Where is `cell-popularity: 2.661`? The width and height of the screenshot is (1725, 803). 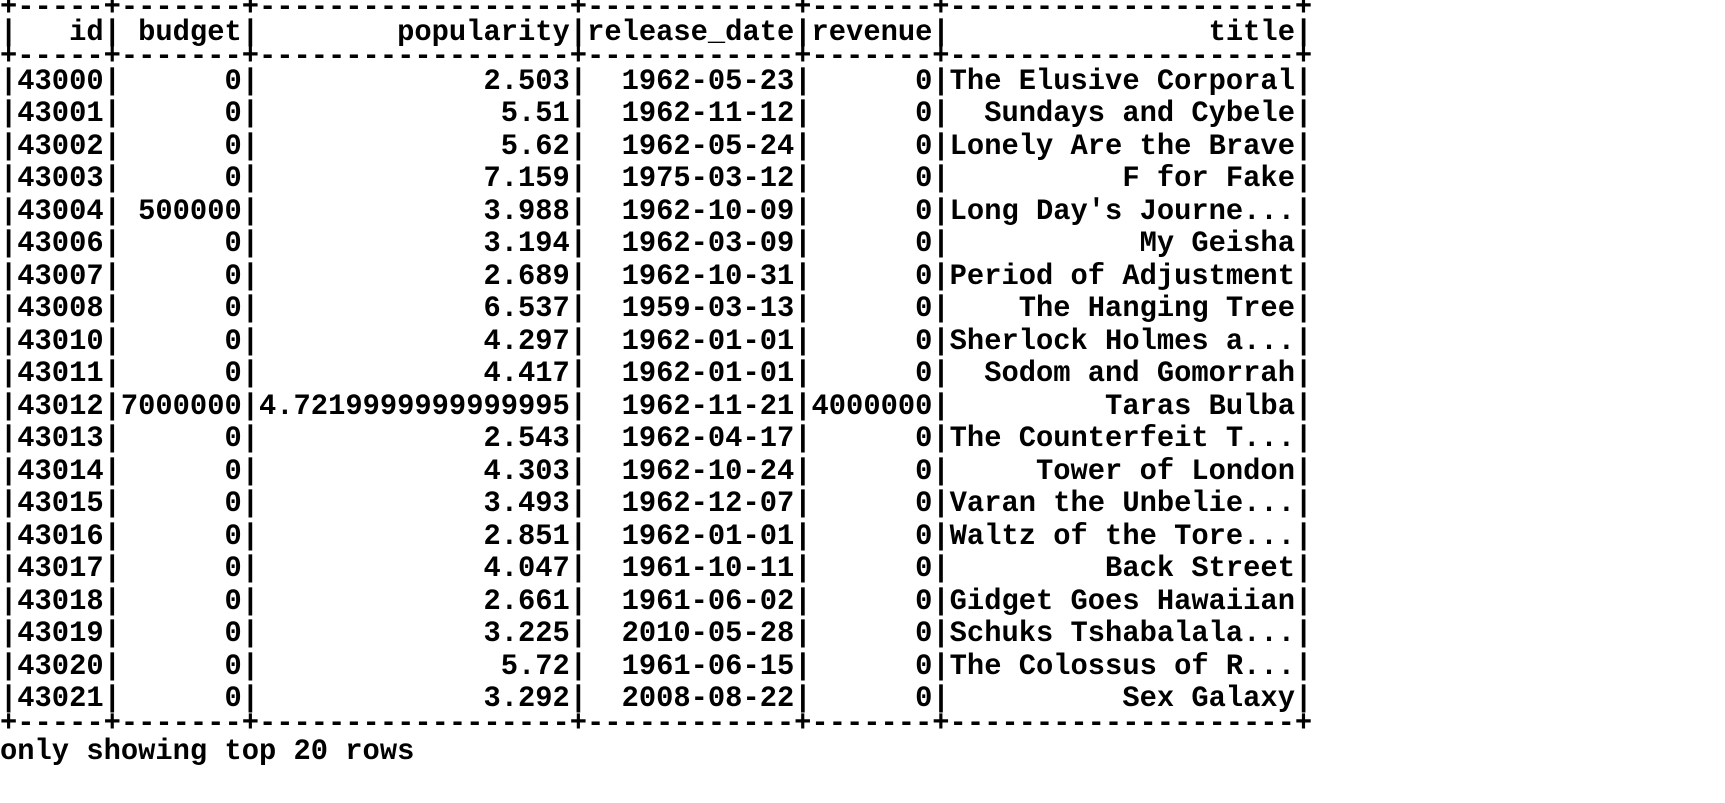 cell-popularity: 2.661 is located at coordinates (414, 601).